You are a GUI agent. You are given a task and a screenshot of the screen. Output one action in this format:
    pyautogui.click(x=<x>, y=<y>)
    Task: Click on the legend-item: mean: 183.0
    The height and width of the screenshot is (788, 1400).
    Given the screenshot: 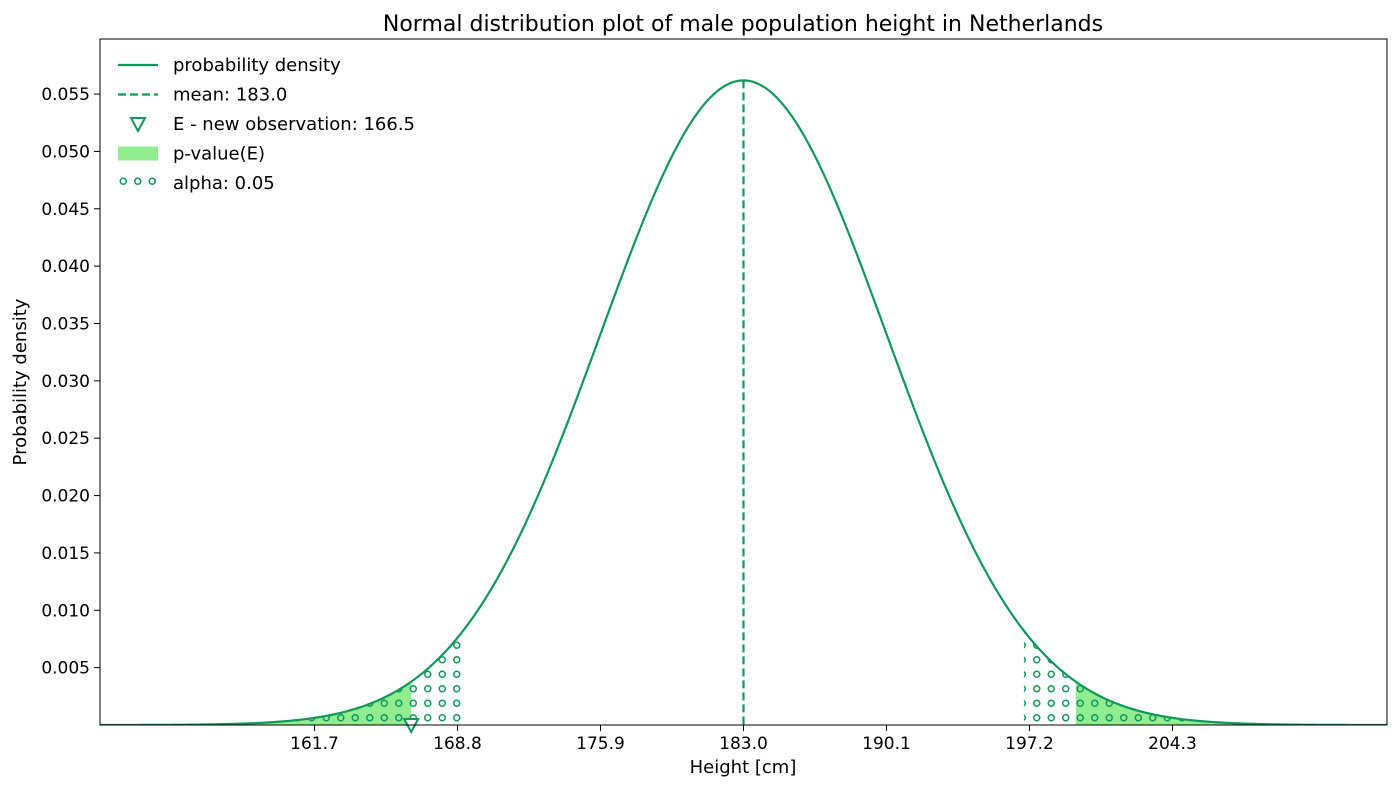 What is the action you would take?
    pyautogui.click(x=202, y=95)
    